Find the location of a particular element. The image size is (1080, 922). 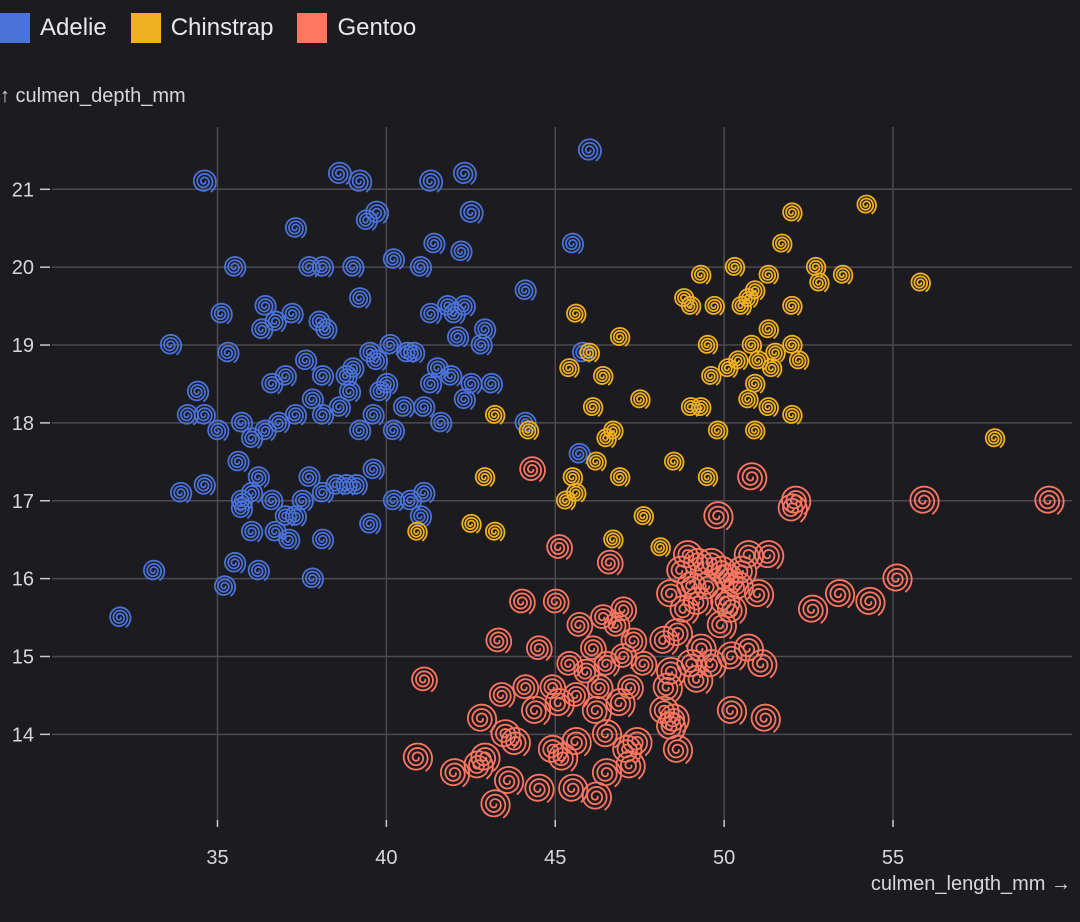

x-tick-label-40: 40 is located at coordinates (386, 858).